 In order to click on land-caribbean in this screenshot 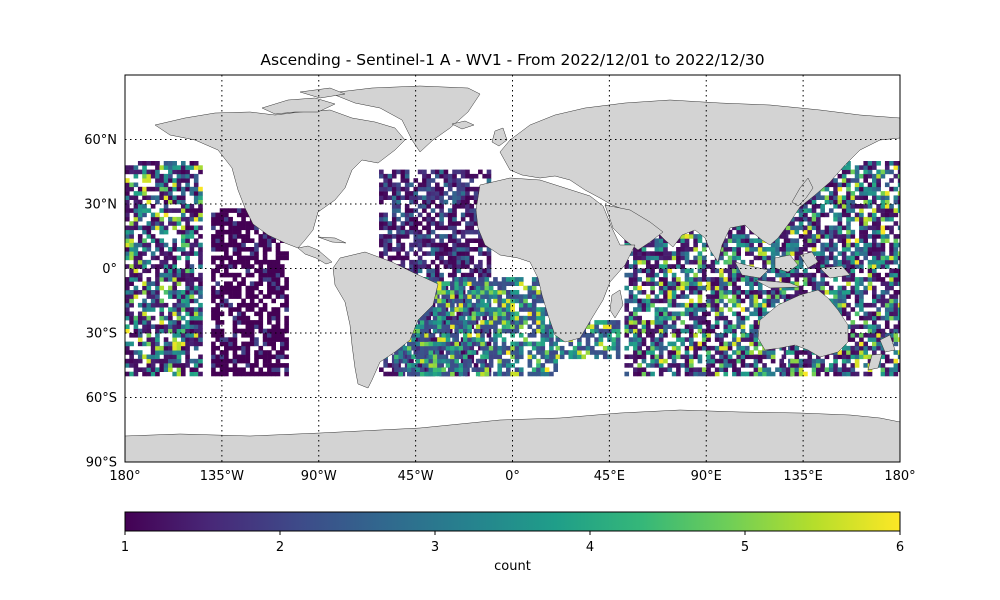, I will do `click(332, 240)`.